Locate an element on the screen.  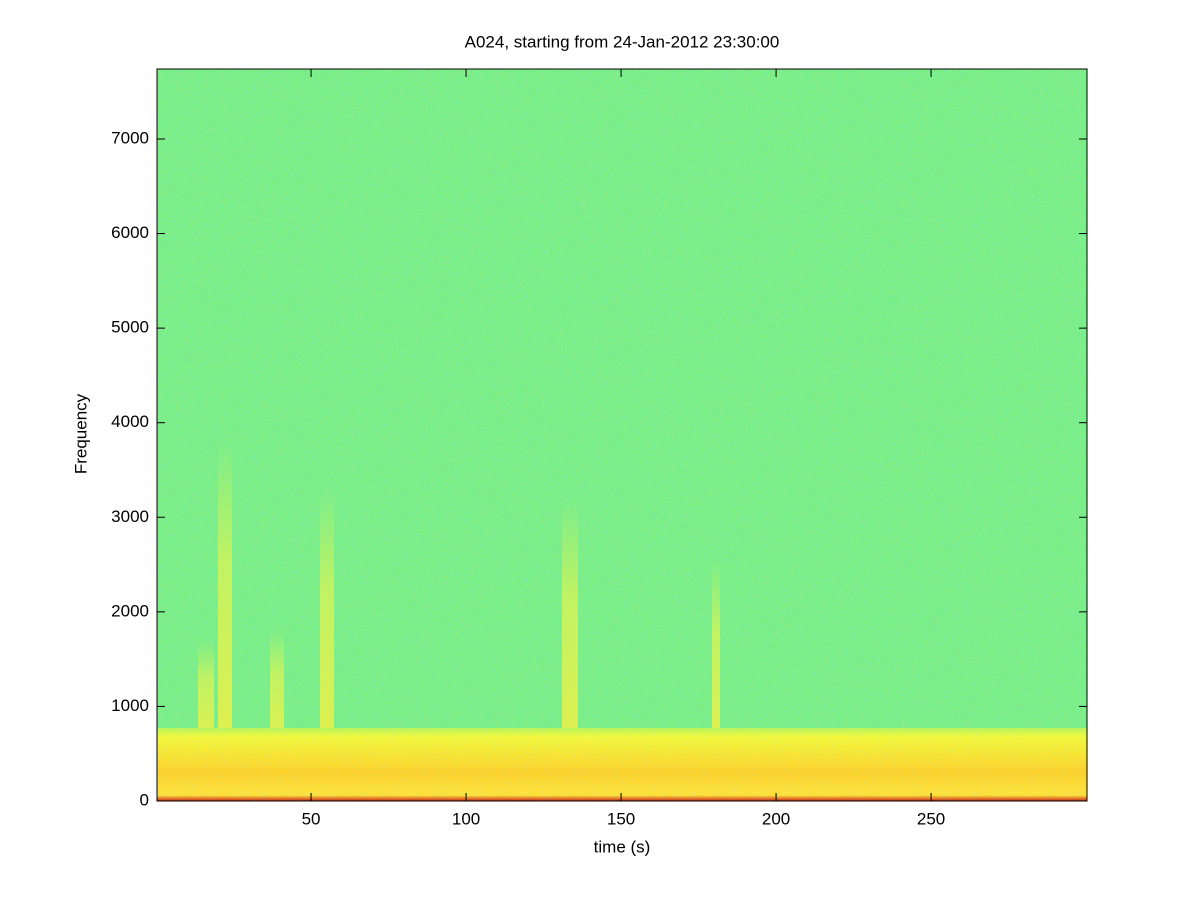
y-tick-label: 4000 is located at coordinates (130, 421).